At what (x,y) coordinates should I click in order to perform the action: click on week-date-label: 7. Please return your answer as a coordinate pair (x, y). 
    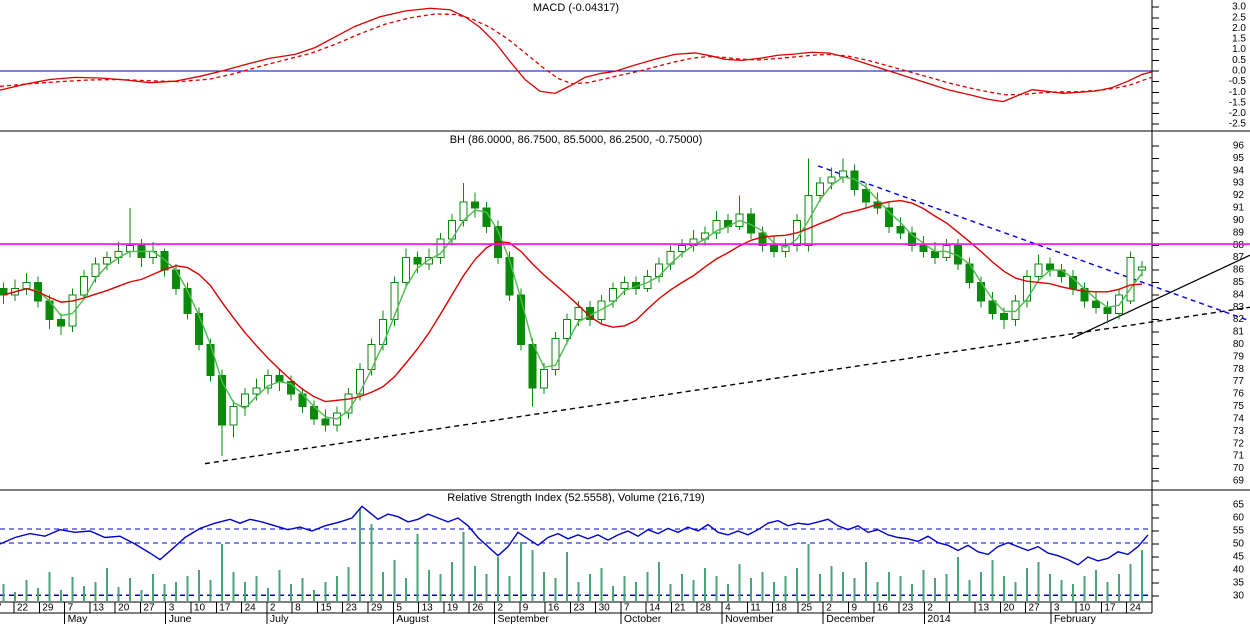
    Looking at the image, I should click on (1, 608).